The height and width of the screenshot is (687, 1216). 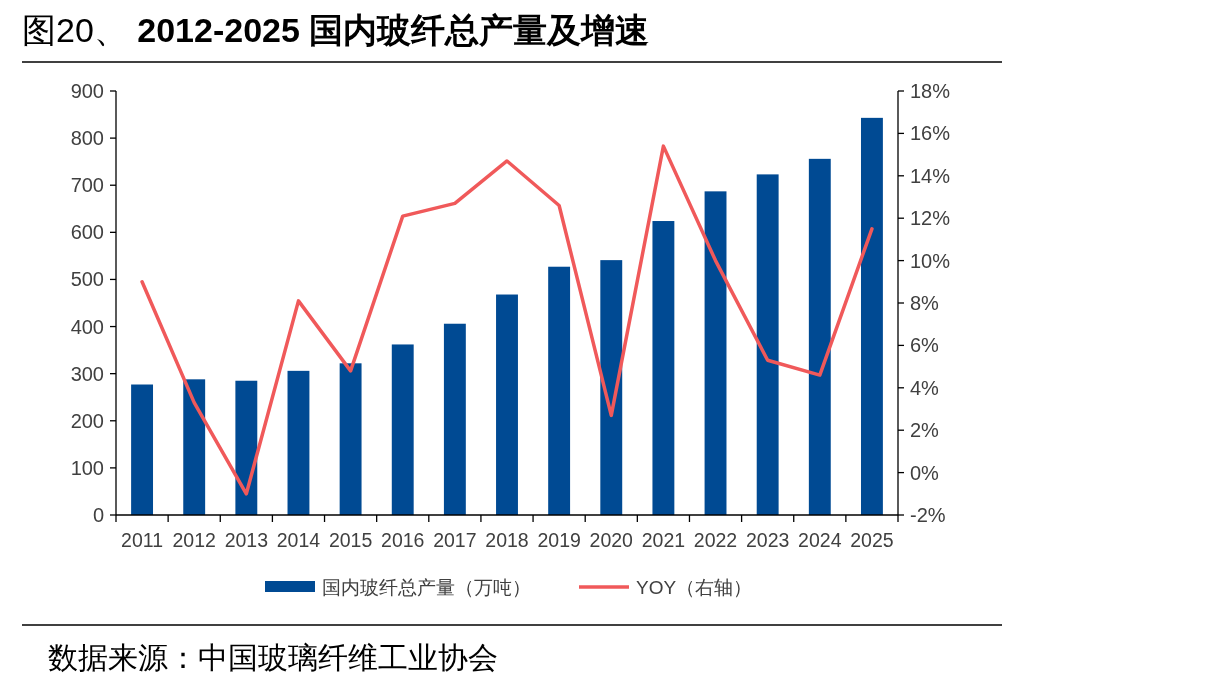 I want to click on y2-tick-label: 8%, so click(x=925, y=303).